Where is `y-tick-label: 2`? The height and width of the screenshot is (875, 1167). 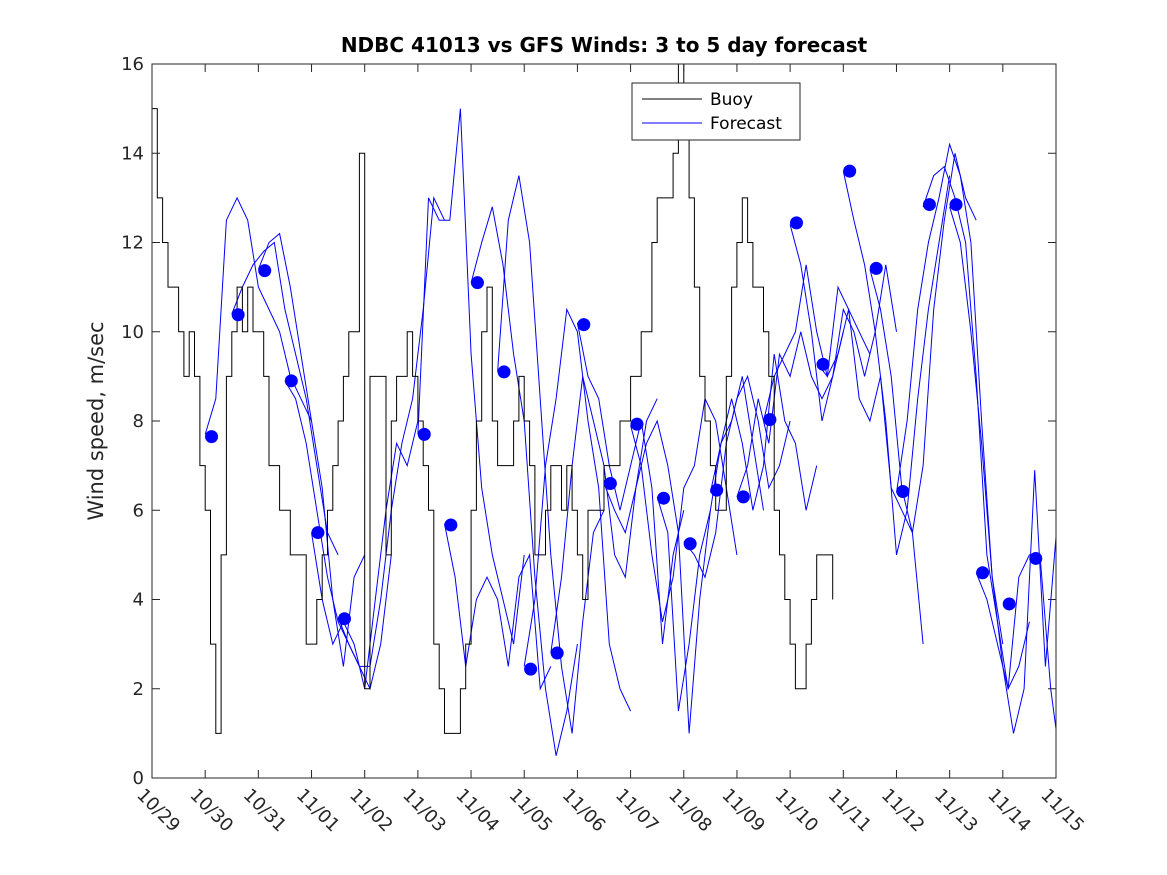
y-tick-label: 2 is located at coordinates (138, 689).